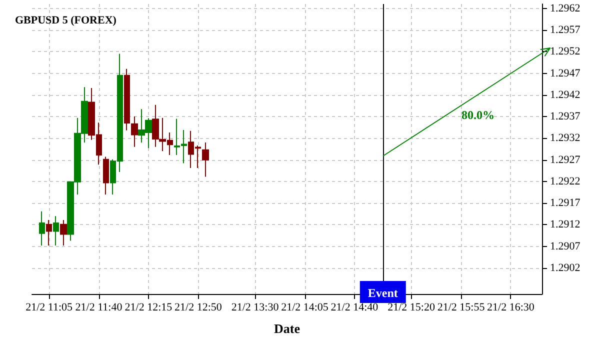  What do you see at coordinates (198, 308) in the screenshot?
I see `x-tick-label: 21/2 12:50` at bounding box center [198, 308].